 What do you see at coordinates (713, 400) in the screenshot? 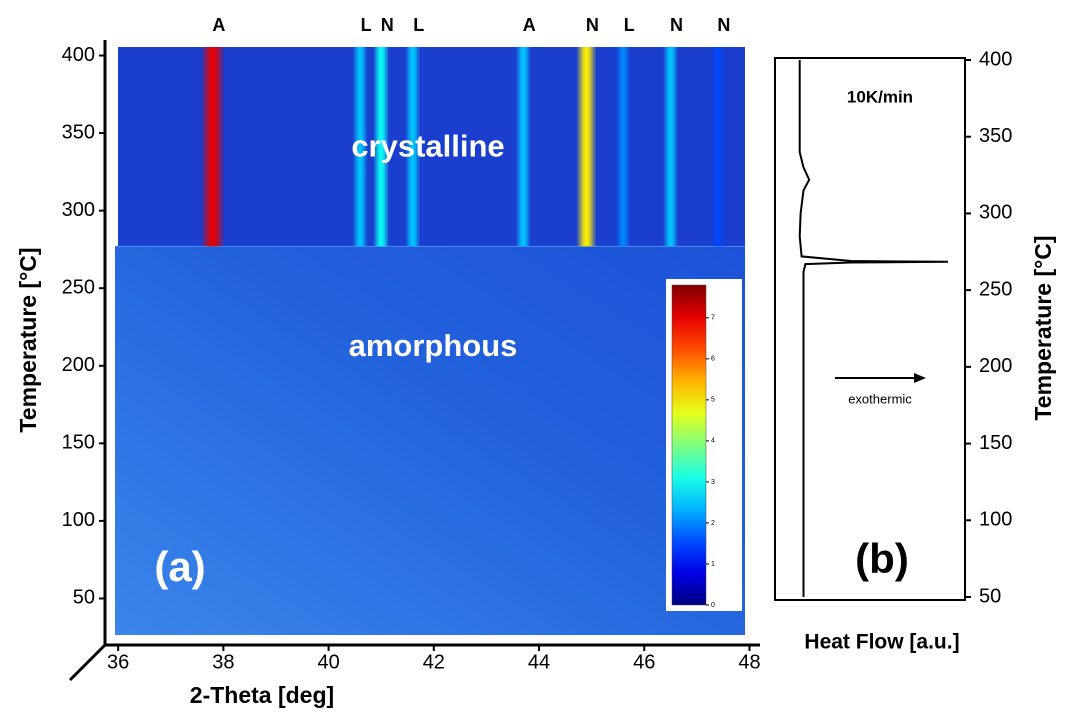
I see `colorbar-tick-label: 5` at bounding box center [713, 400].